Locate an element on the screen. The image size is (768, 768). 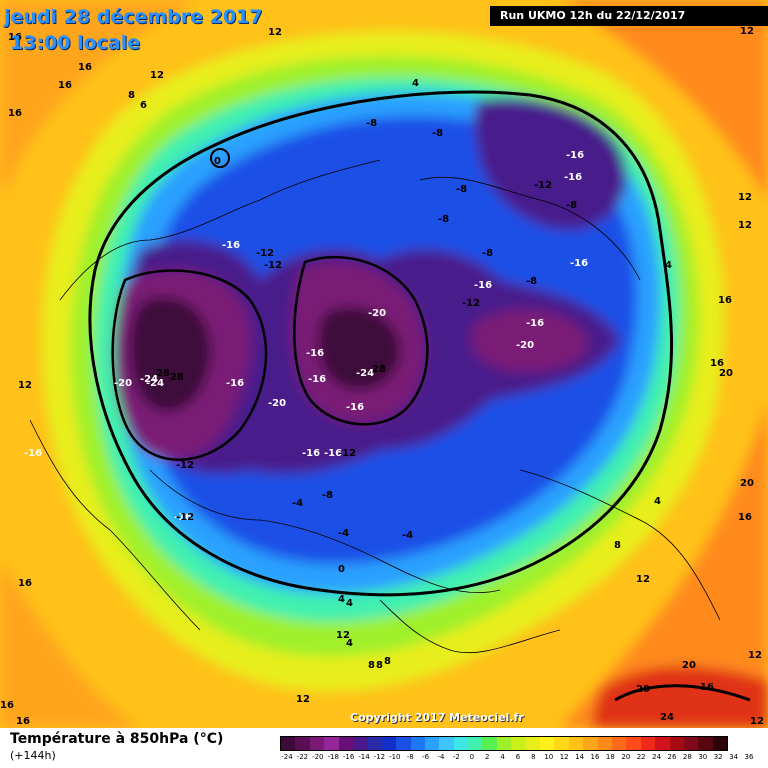
zone-indigo-north is located at coordinates (550, 163).